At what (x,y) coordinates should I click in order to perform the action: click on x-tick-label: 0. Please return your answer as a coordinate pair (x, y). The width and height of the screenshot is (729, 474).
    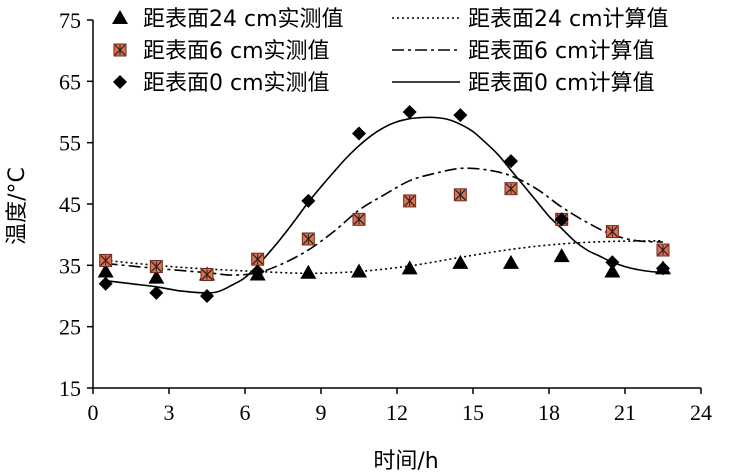
    Looking at the image, I should click on (93, 412).